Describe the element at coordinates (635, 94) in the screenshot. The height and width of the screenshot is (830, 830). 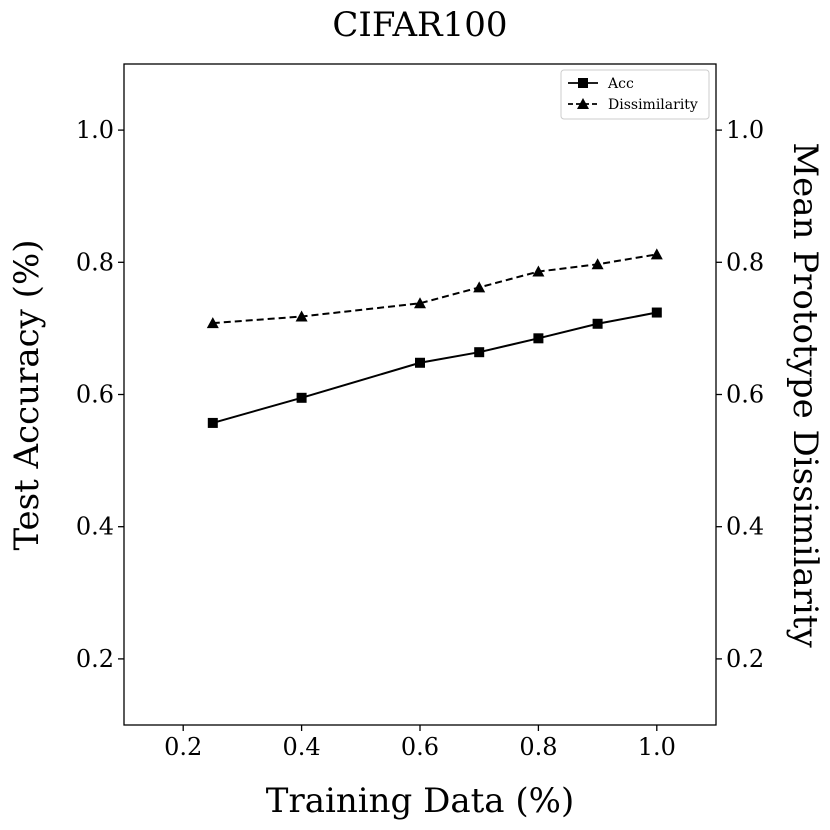
I see `legend: Acc Dissimilarity` at that location.